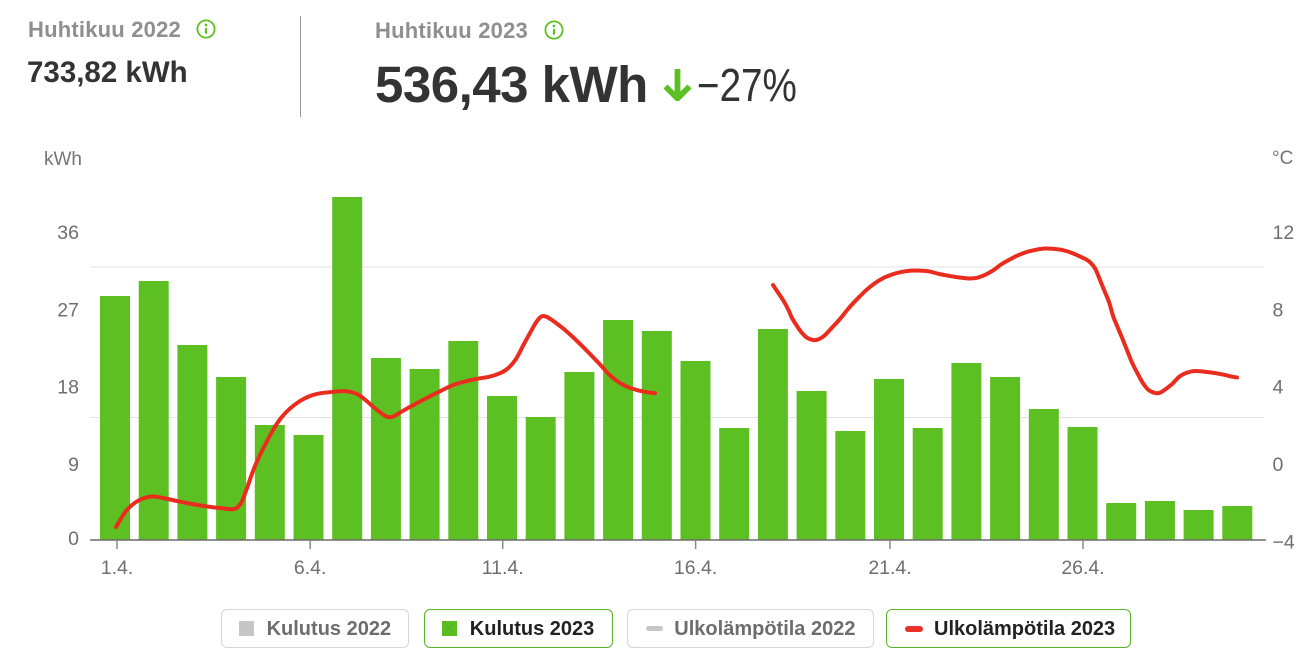  Describe the element at coordinates (1284, 543) in the screenshot. I see `svg-text: −4` at that location.